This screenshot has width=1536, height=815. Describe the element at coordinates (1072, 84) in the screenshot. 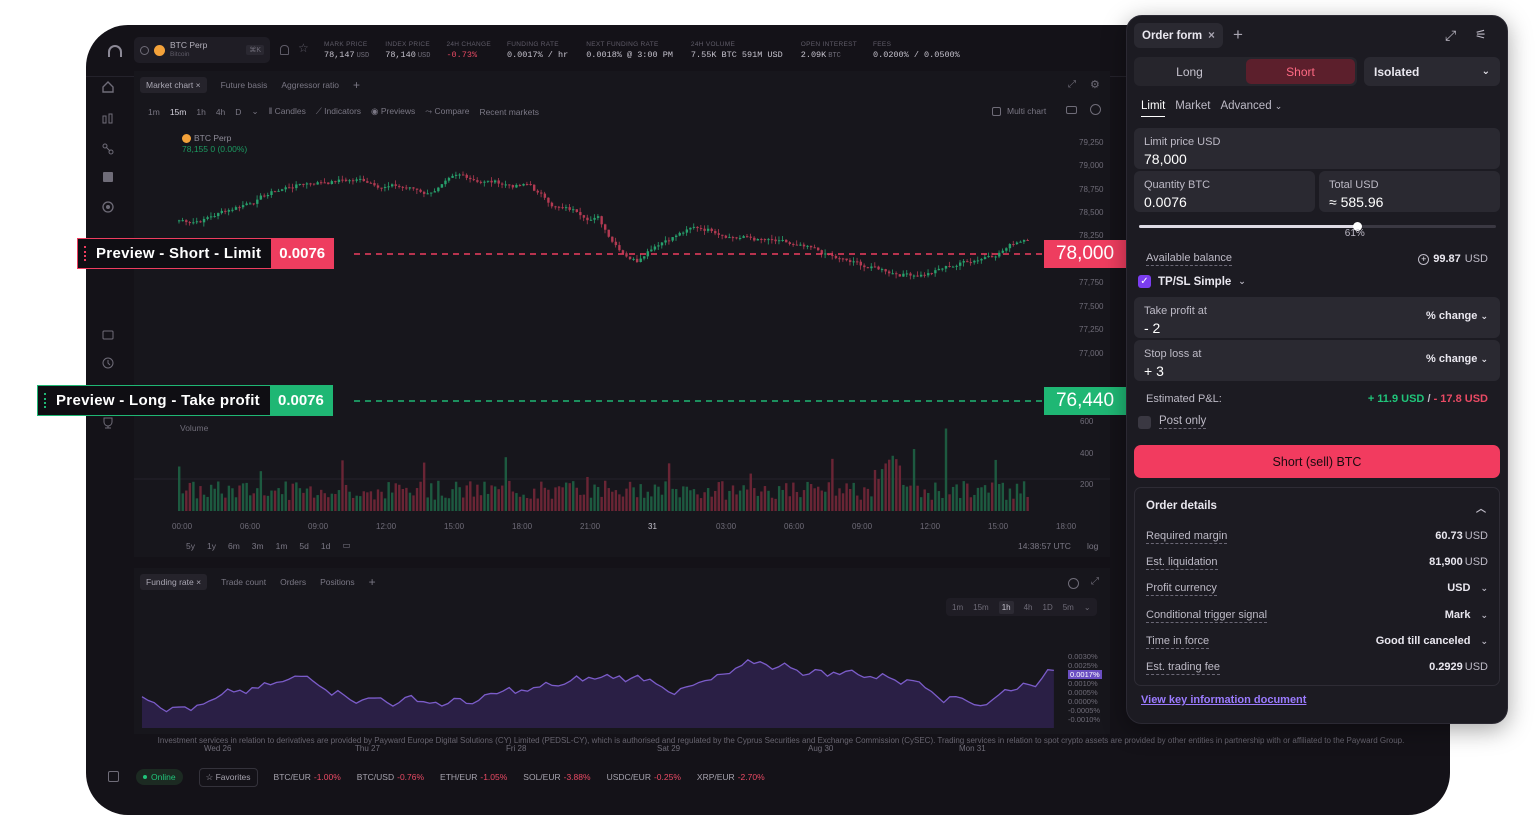

I see `expand-chart-icon: ⤢` at that location.